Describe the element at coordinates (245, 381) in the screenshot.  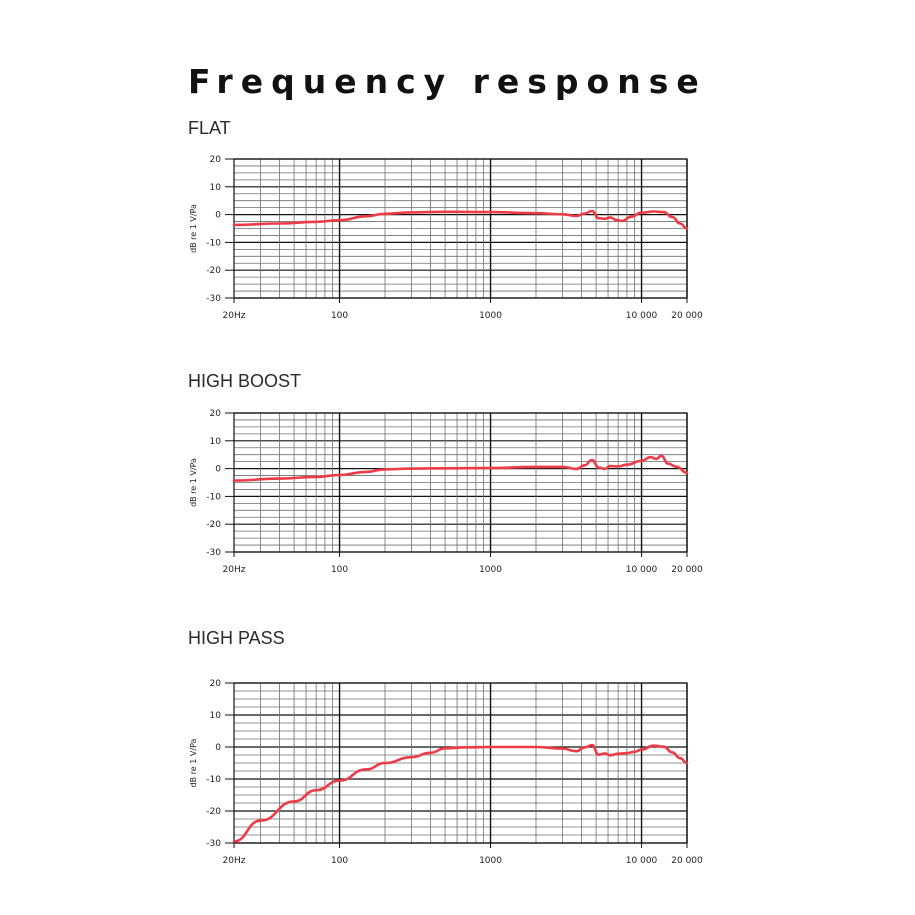
I see `chart-title-high-boost: HIGH BOOST` at that location.